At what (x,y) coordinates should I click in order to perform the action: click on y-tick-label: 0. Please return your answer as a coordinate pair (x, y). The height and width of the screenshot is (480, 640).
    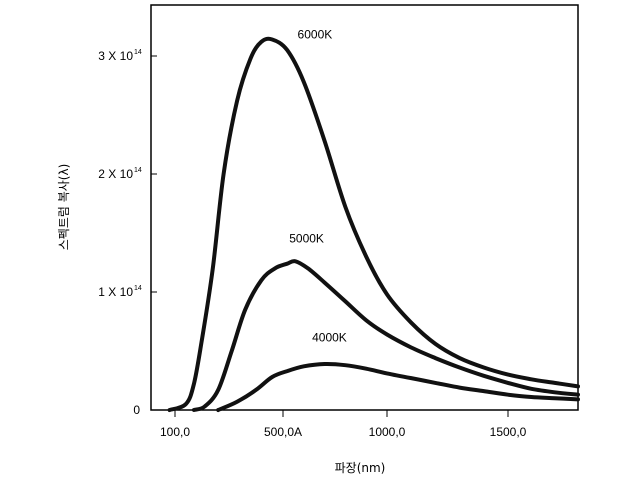
    Looking at the image, I should click on (136, 410).